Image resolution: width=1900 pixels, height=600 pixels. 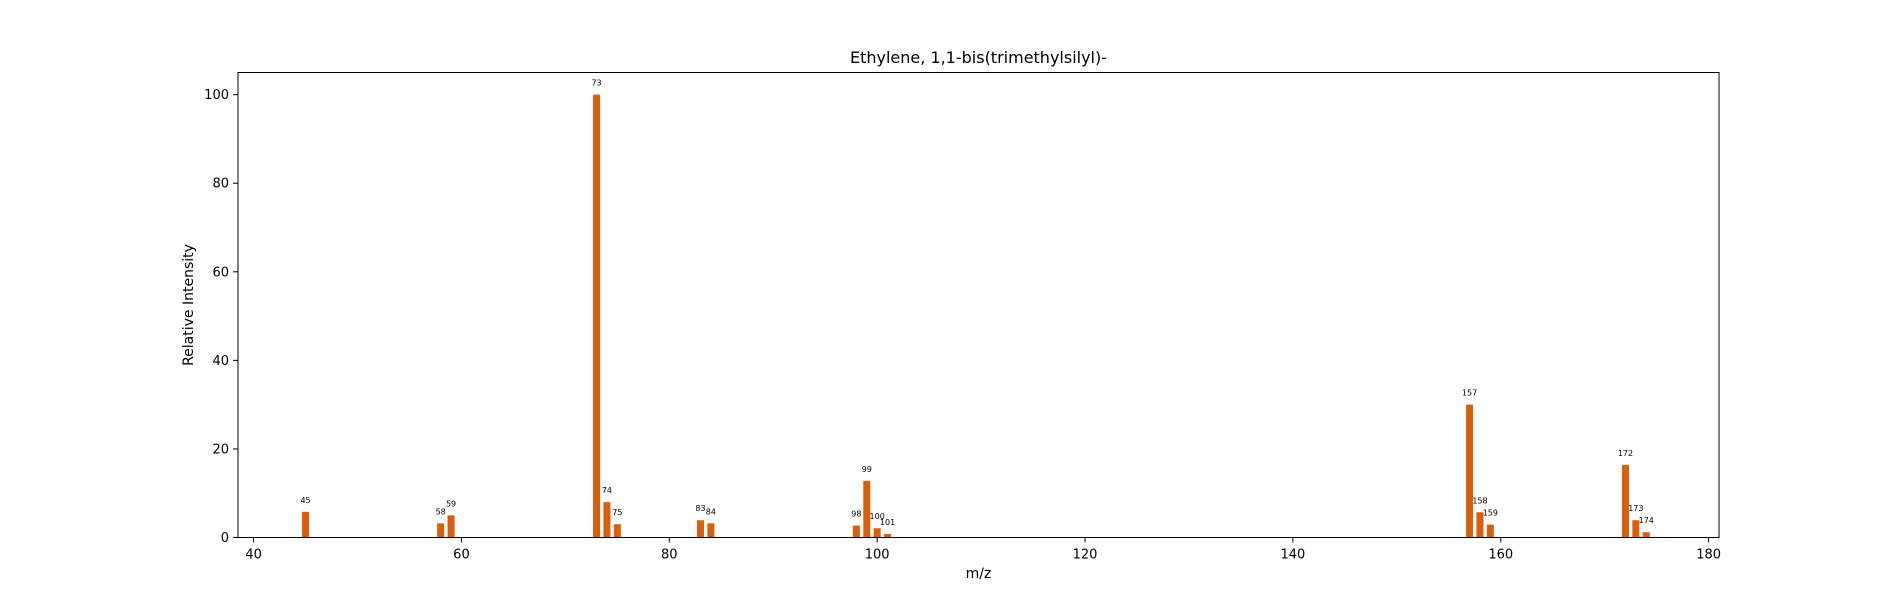 I want to click on peak-label-172: 172, so click(x=1625, y=453).